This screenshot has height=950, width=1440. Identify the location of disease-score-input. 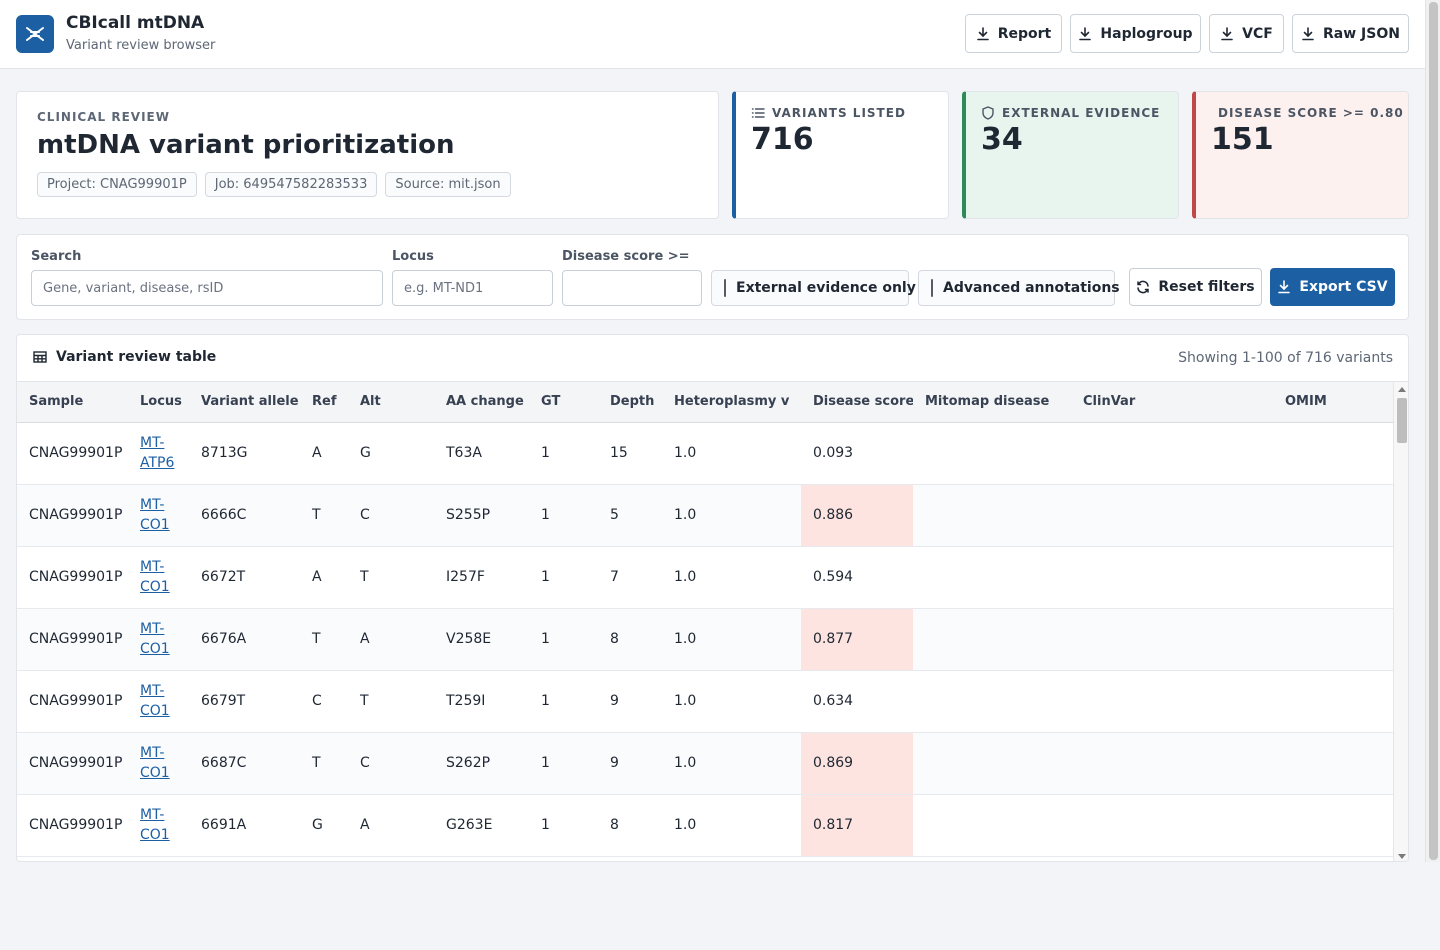
(632, 288).